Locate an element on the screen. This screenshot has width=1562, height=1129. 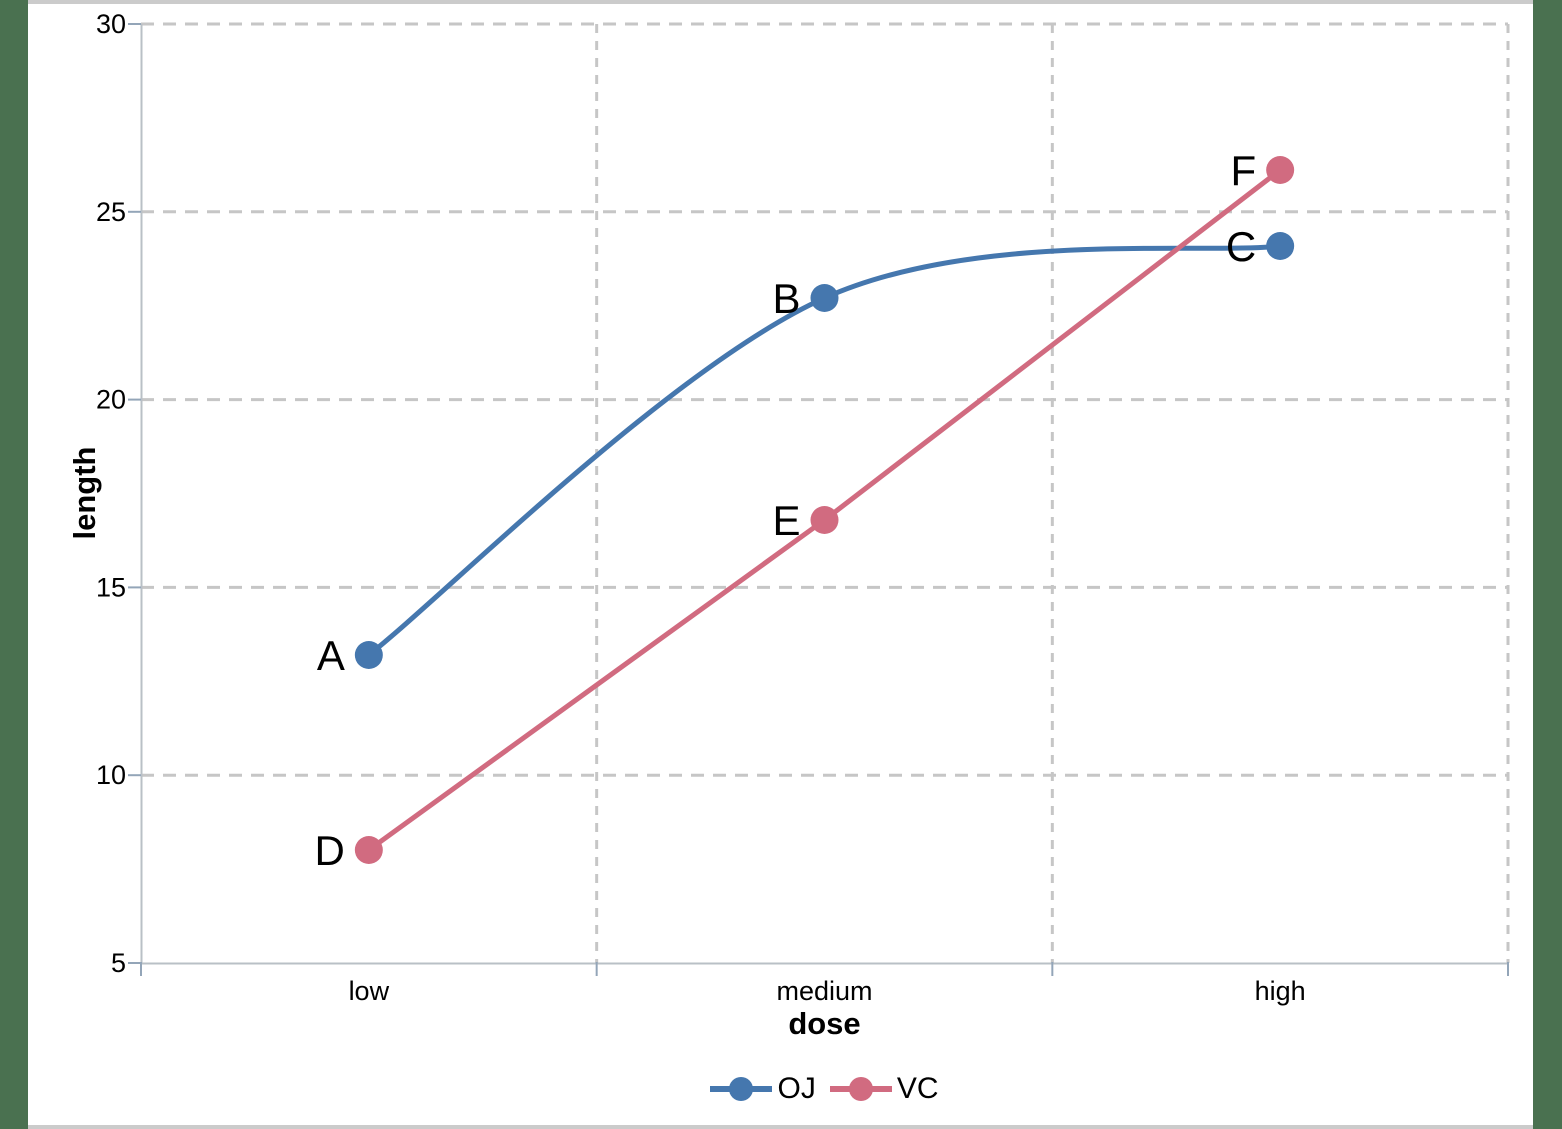
y-tick-label: 25 is located at coordinates (111, 212).